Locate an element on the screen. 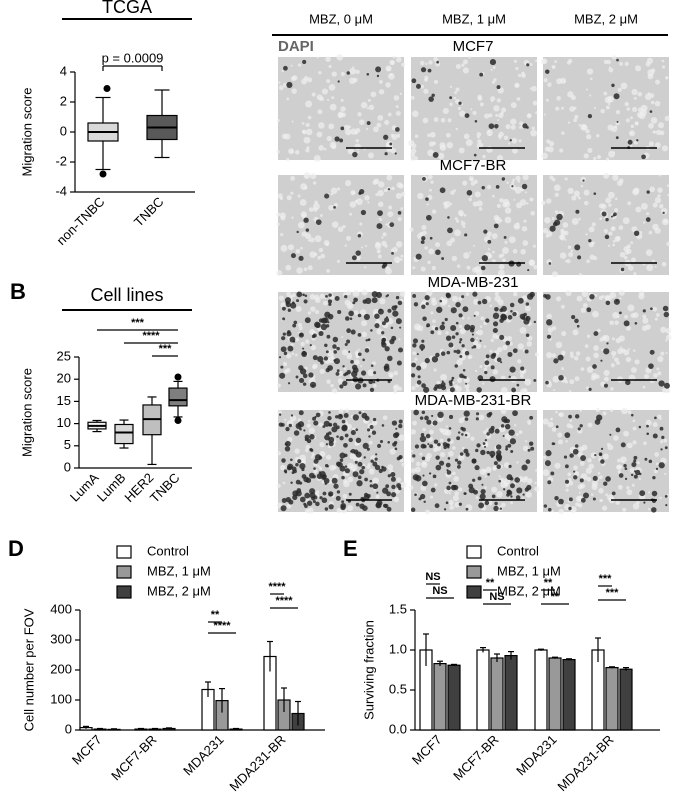 The image size is (676, 797). y-axis-label: Migration score is located at coordinates (26, 412).